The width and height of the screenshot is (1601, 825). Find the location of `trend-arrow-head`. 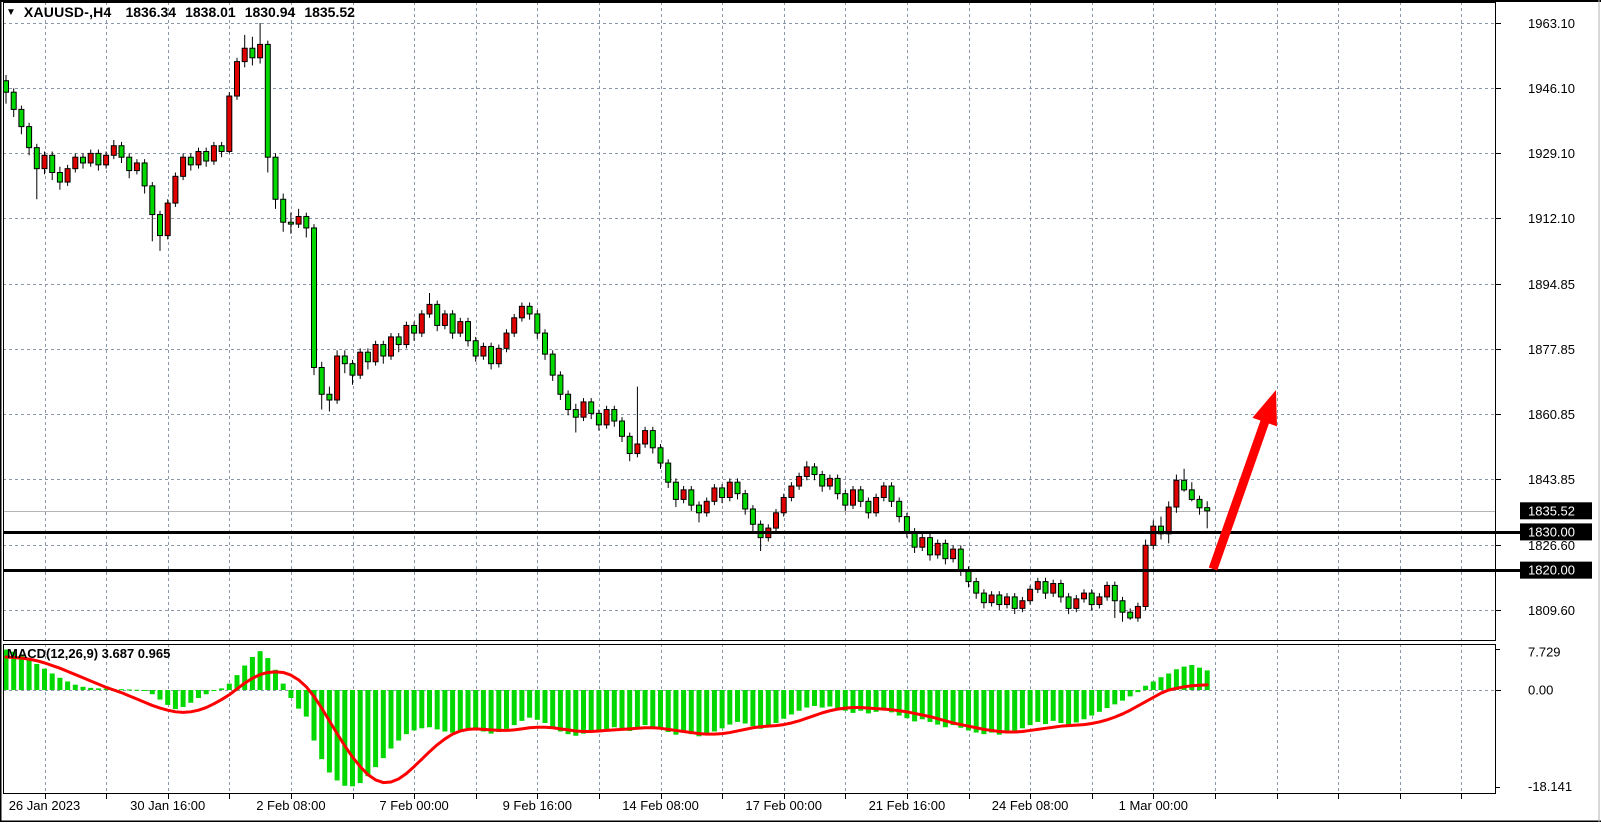

trend-arrow-head is located at coordinates (1264, 408).